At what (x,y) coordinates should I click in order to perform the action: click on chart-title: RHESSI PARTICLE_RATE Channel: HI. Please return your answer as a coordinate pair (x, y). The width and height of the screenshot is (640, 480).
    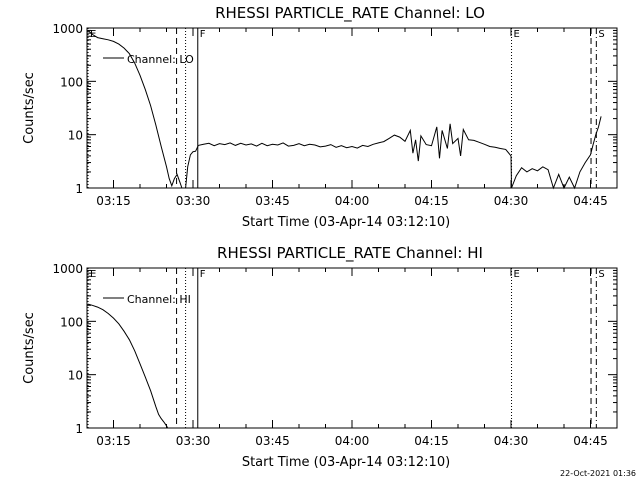
    Looking at the image, I should click on (350, 253).